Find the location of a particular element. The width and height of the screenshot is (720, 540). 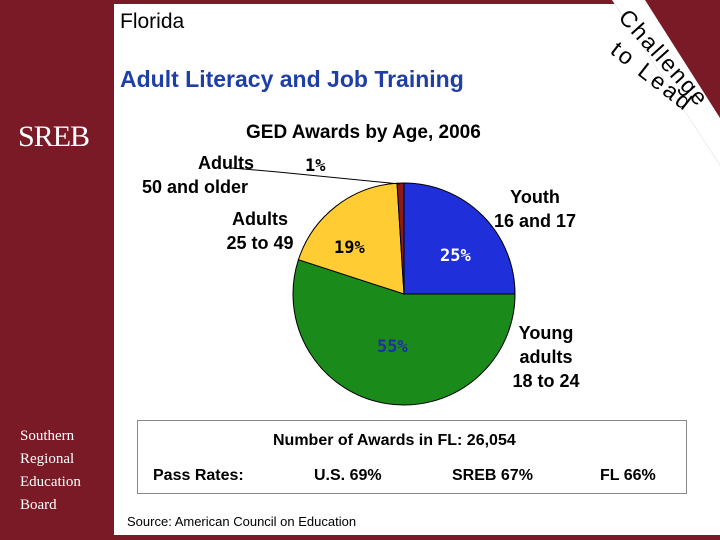

org-name-line: Regional is located at coordinates (47, 459).